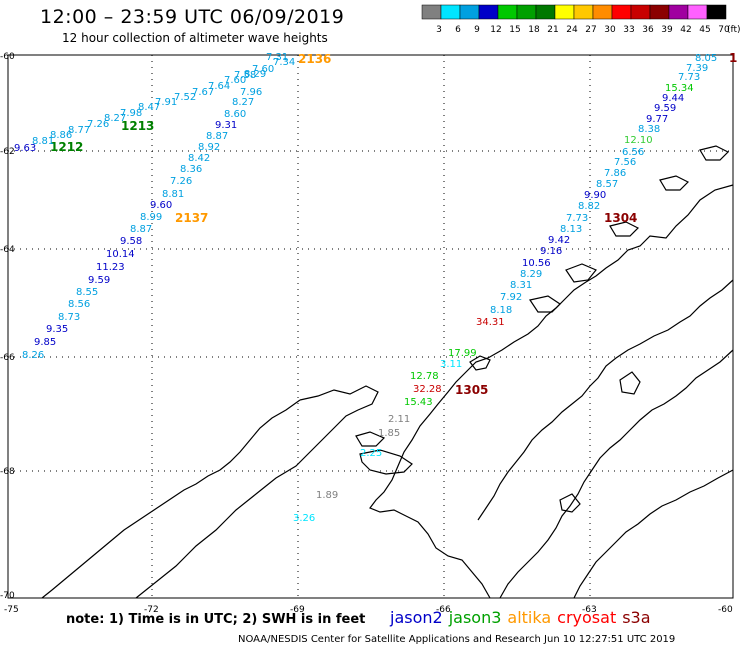 The image size is (740, 650). Describe the element at coordinates (559, 240) in the screenshot. I see `wave-height-label: 9.42` at that location.